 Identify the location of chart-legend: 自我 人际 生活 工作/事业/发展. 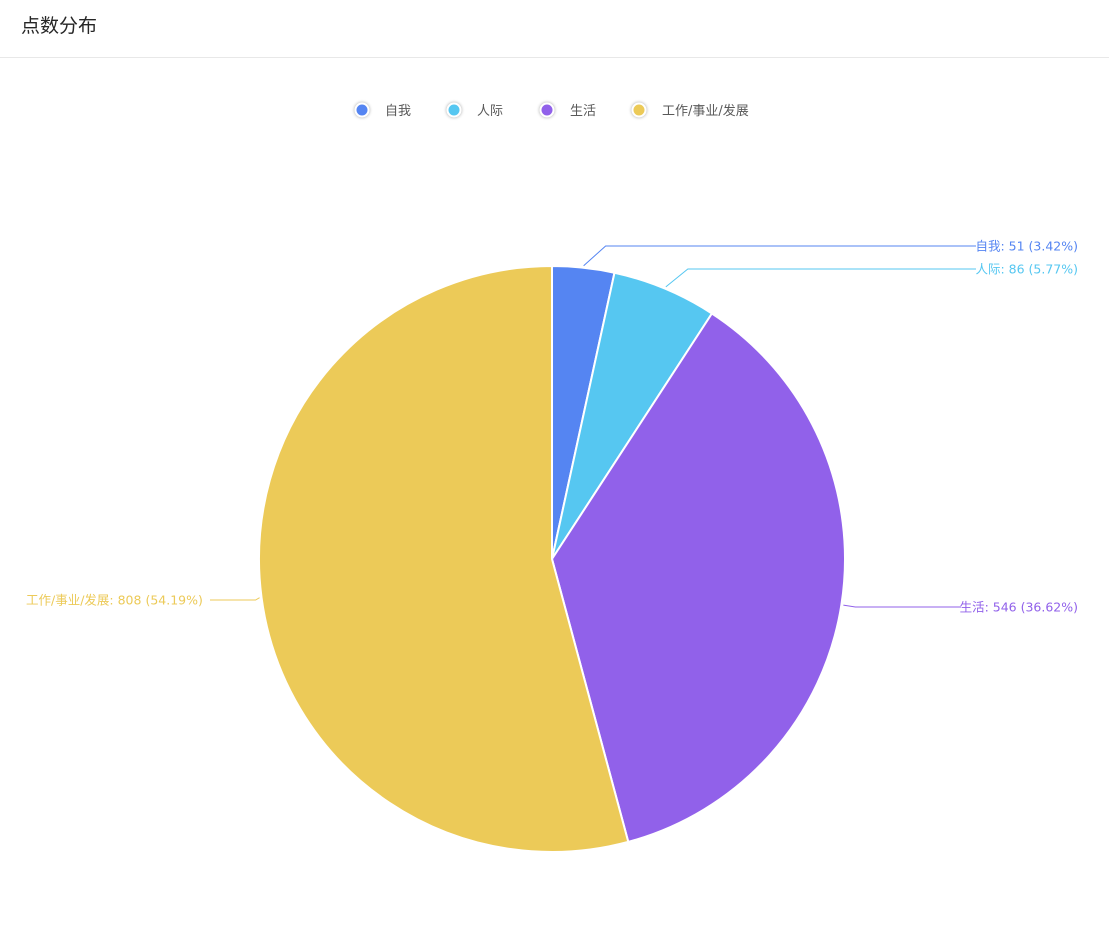
(551, 111).